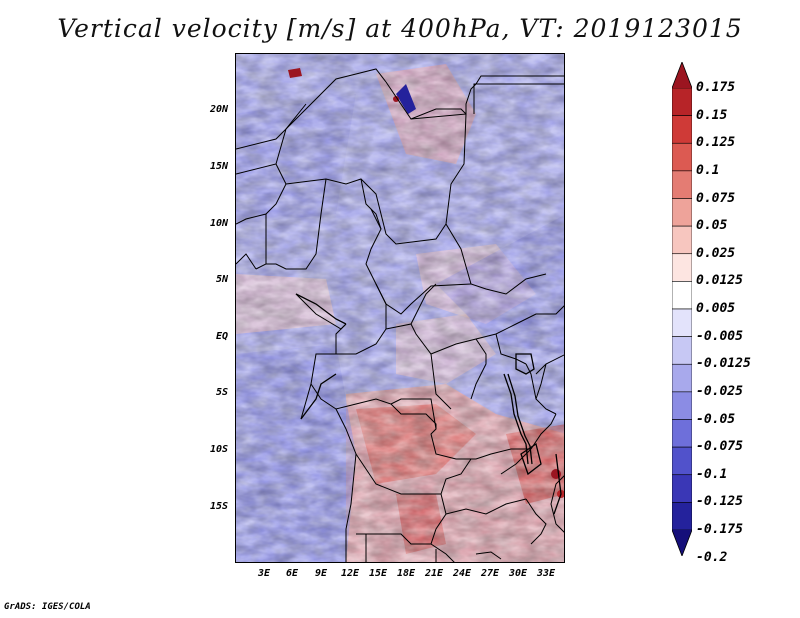  Describe the element at coordinates (218, 166) in the screenshot. I see `lat-label-15n: 15N` at that location.